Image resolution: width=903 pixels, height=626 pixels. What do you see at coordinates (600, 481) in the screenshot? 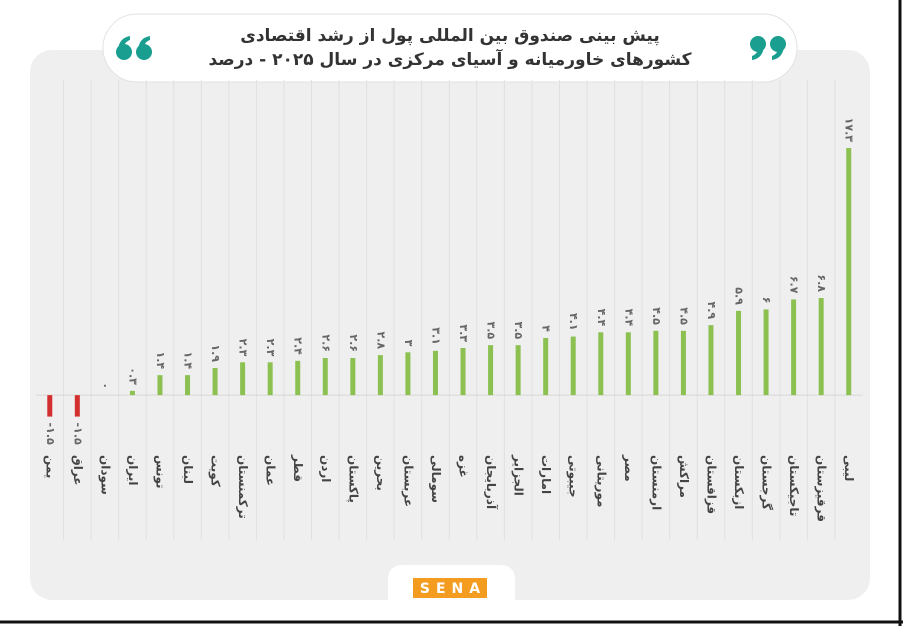
I see `x-tick-label: موریتانی` at bounding box center [600, 481].